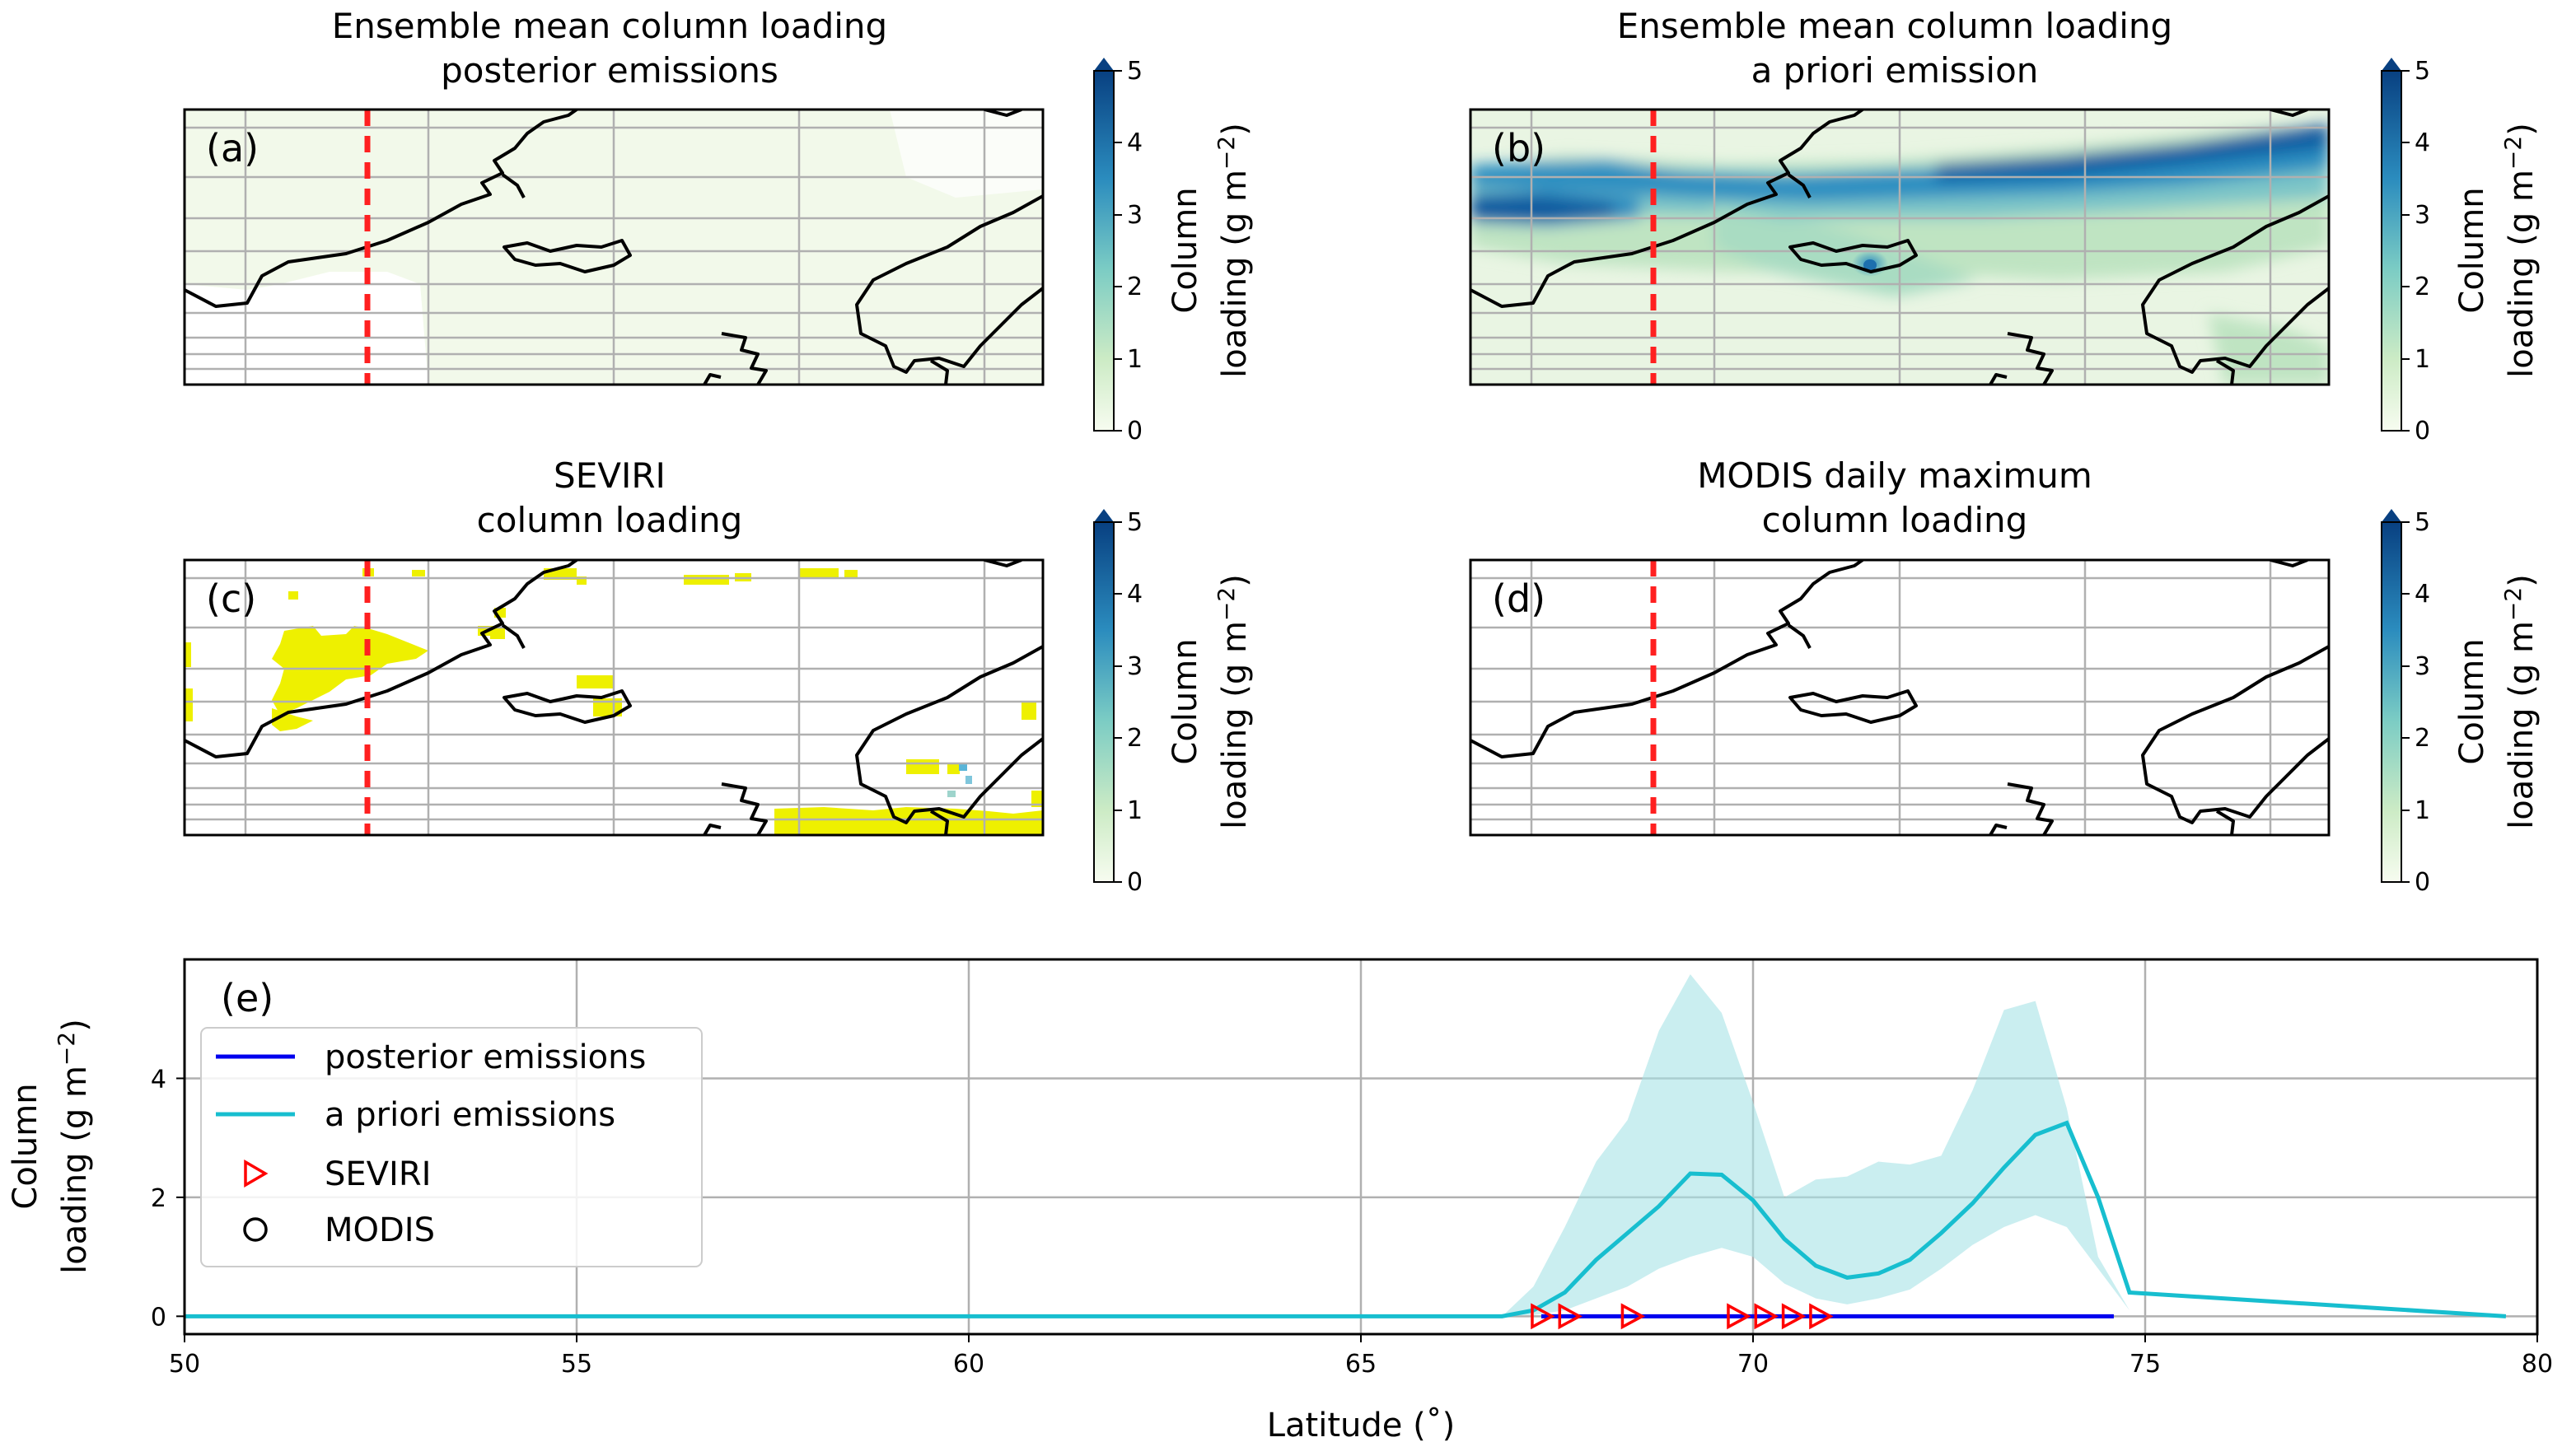  Describe the element at coordinates (2423, 594) in the screenshot. I see `colorbar-d-tick-4: 4` at that location.